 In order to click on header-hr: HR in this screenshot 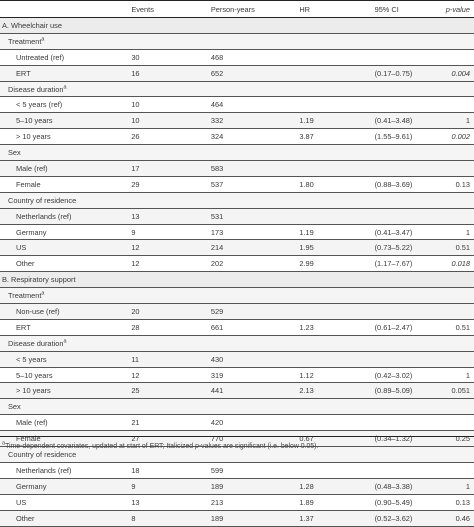, I will do `click(337, 9)`.